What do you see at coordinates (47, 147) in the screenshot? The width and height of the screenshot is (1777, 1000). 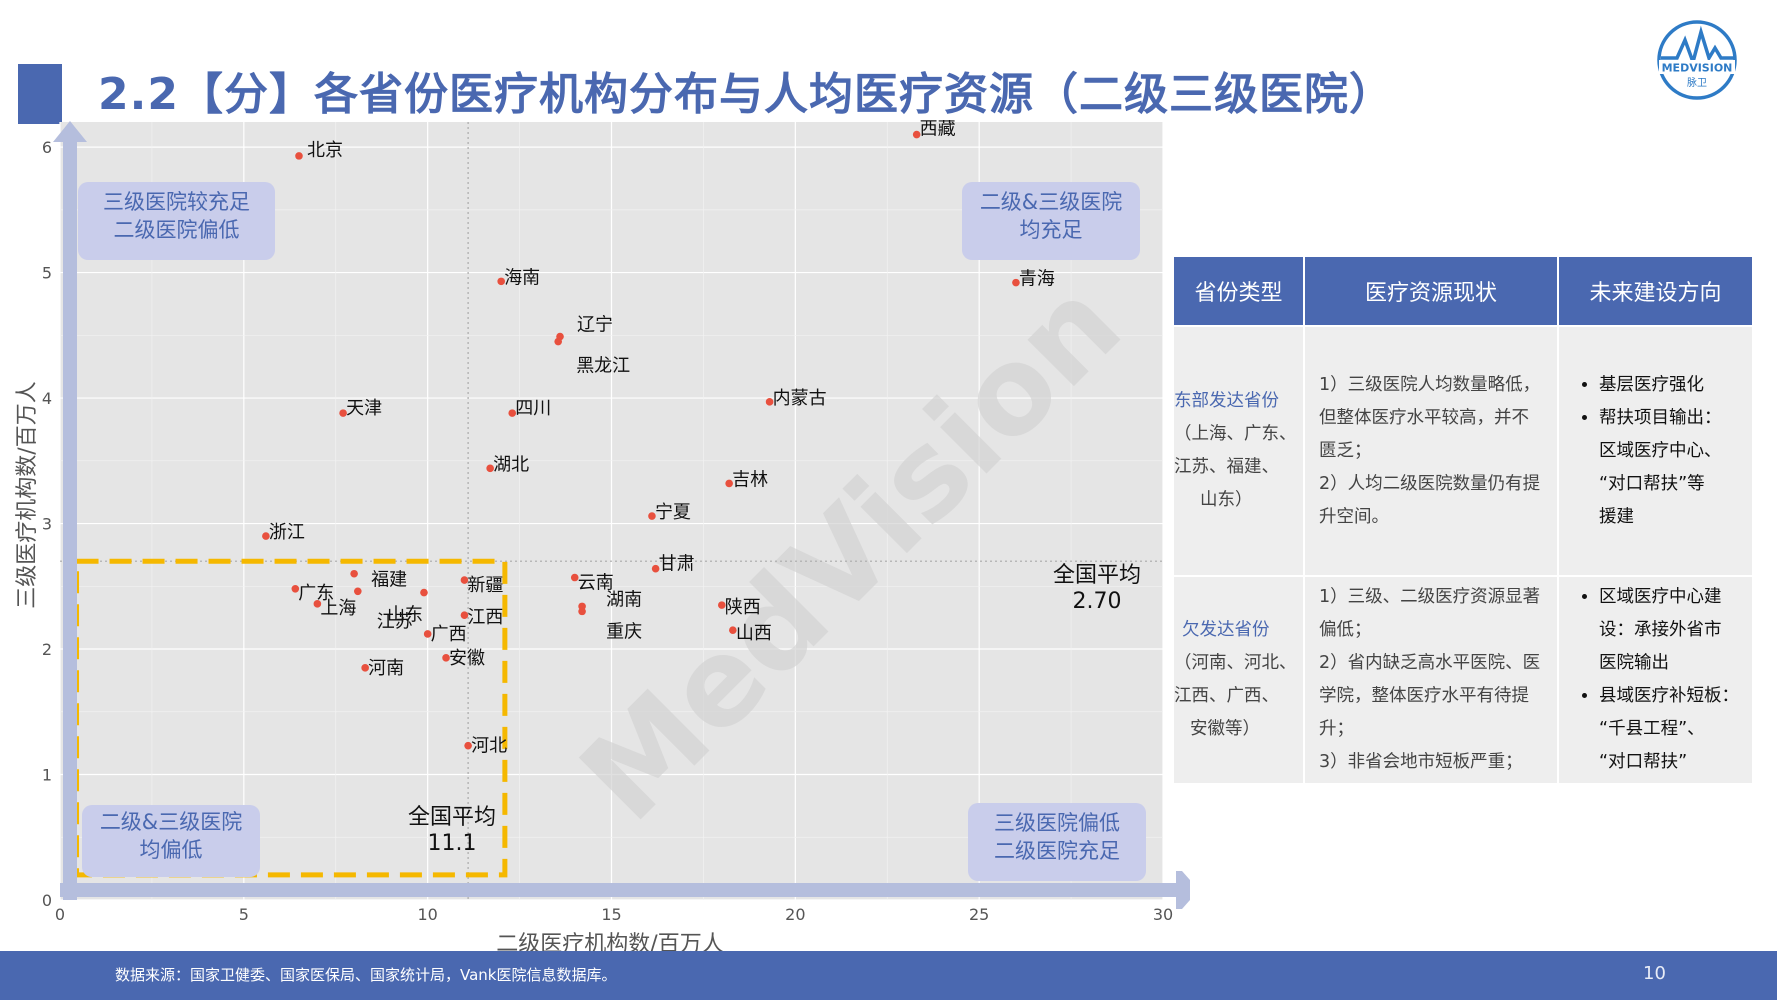 I see `y-tick-label: 6` at bounding box center [47, 147].